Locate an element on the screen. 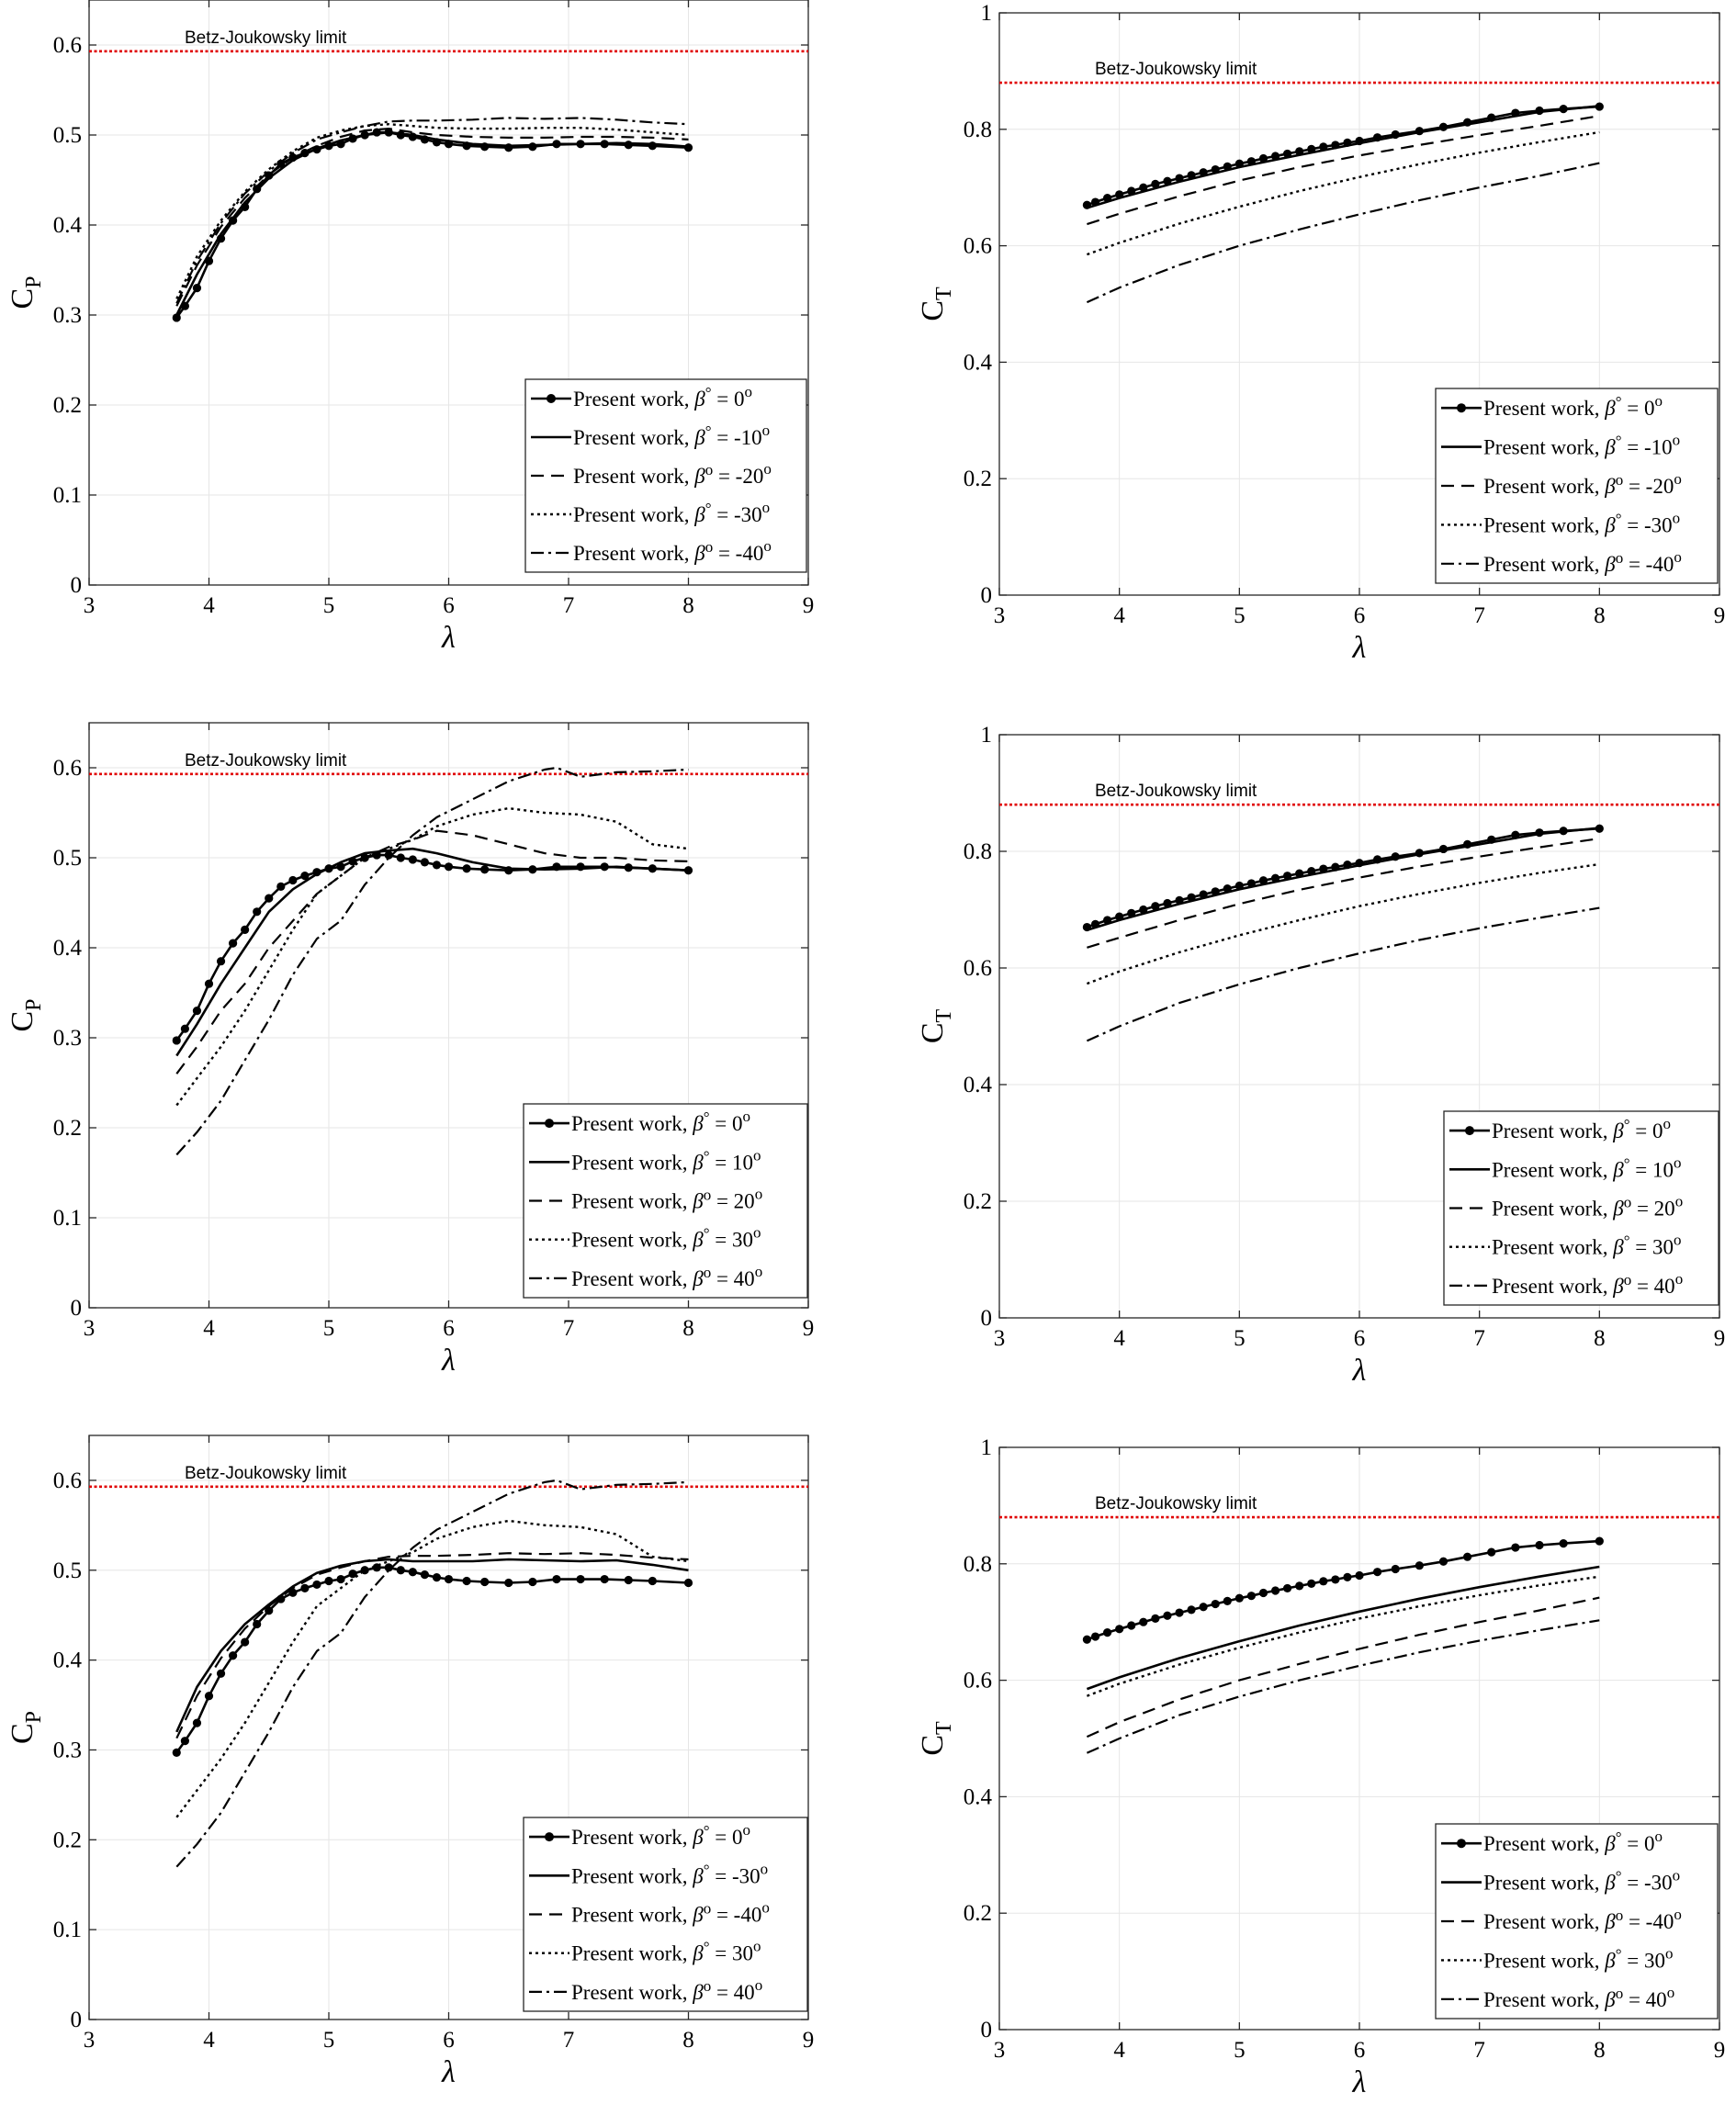 The height and width of the screenshot is (2104, 1736). legend-entry-label: Present work, β° = 0o is located at coordinates (662, 397).